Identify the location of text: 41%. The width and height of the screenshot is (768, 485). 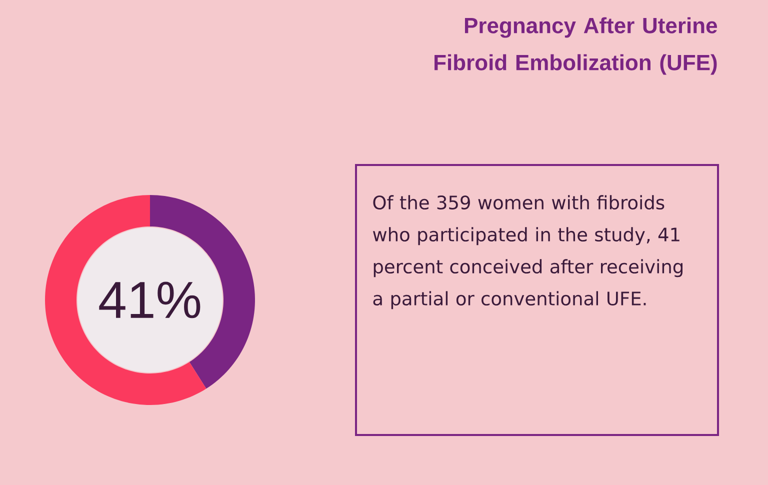
(149, 300).